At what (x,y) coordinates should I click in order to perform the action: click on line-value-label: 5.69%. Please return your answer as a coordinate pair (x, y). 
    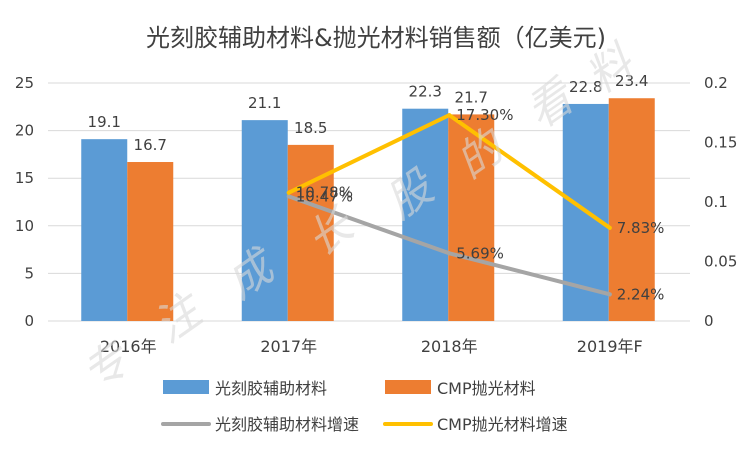
    Looking at the image, I should click on (480, 253).